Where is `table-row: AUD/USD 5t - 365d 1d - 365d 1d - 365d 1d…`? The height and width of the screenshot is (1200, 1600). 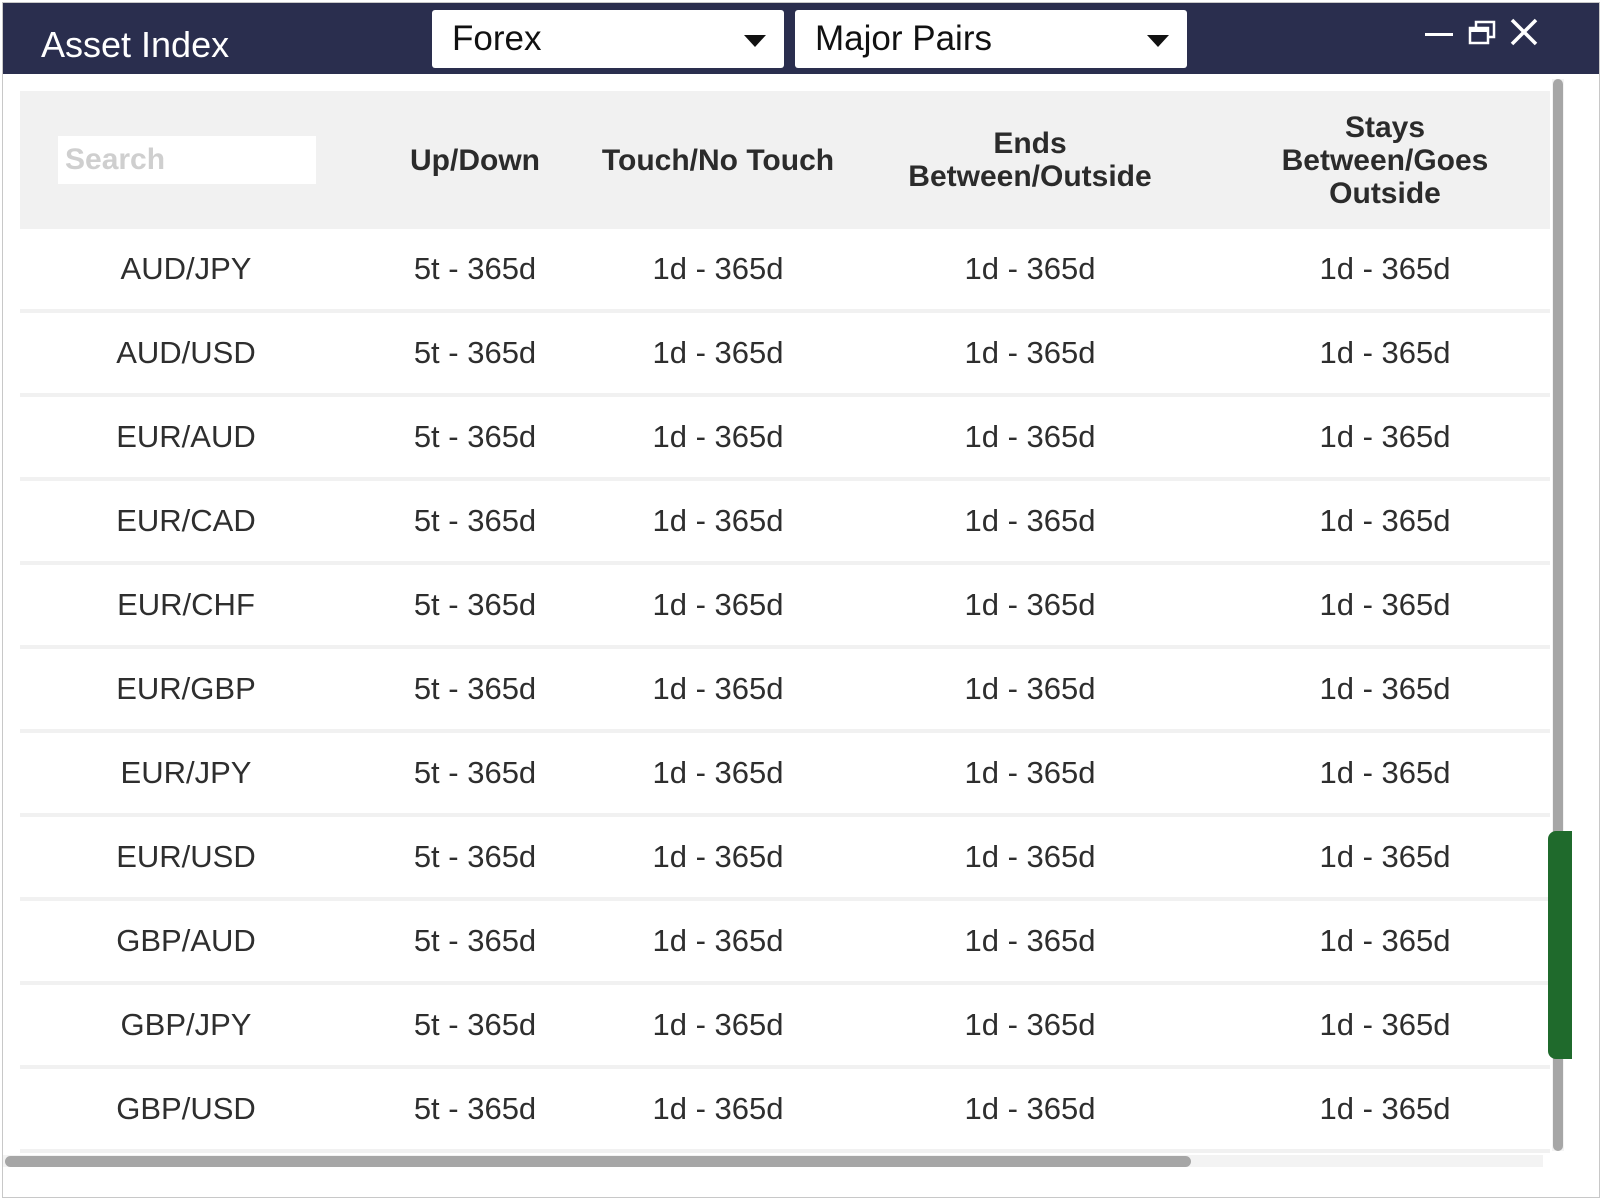 table-row: AUD/USD 5t - 365d 1d - 365d 1d - 365d 1d… is located at coordinates (785, 355).